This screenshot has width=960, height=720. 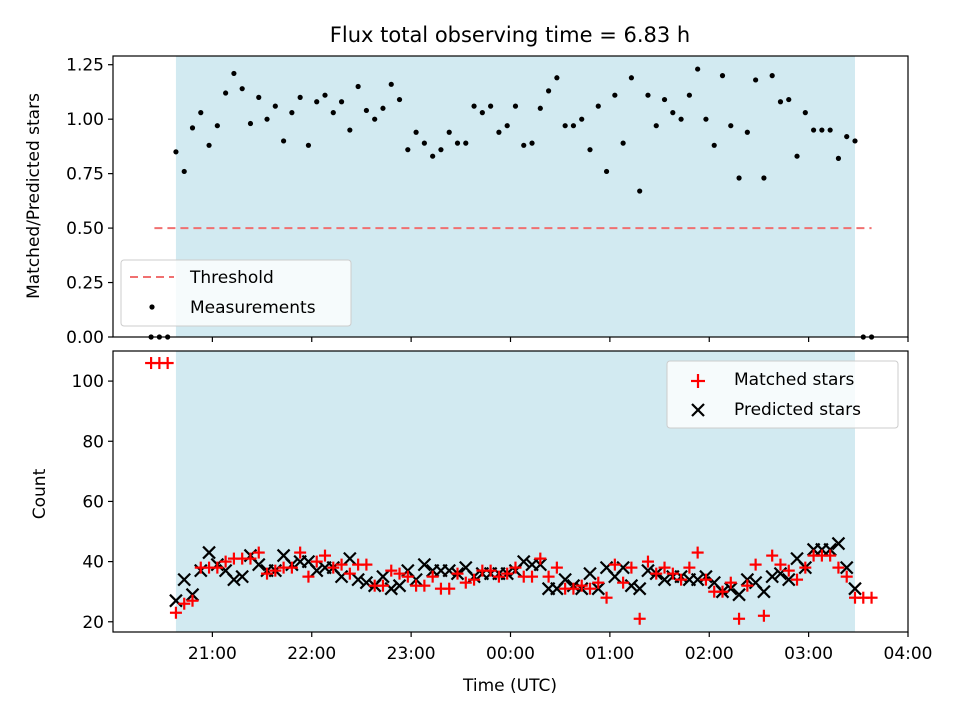 I want to click on legend-matched-swatch, so click(x=698, y=381).